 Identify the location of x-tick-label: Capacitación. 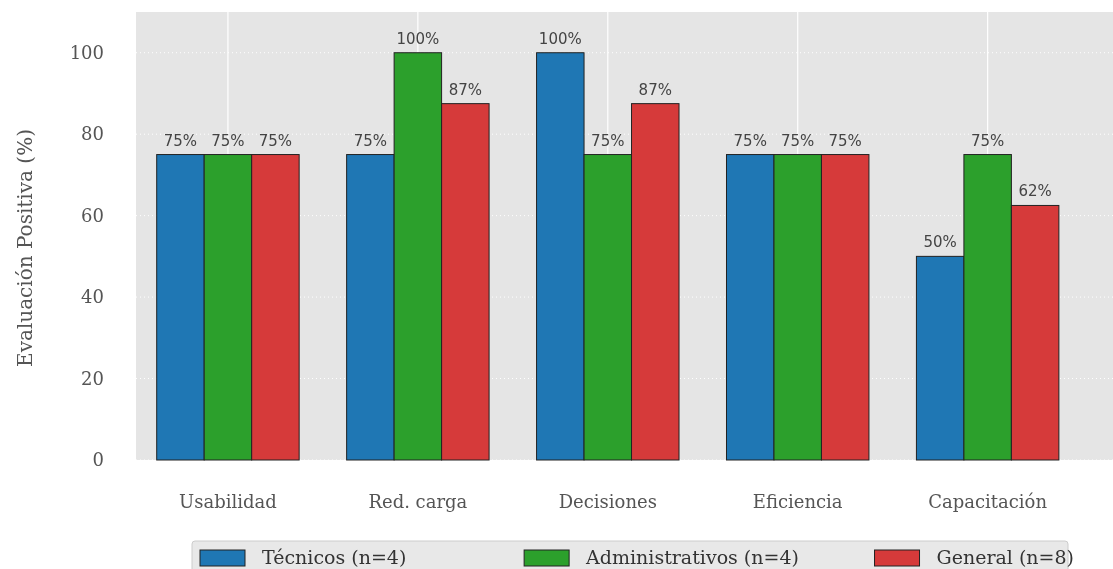
(988, 501).